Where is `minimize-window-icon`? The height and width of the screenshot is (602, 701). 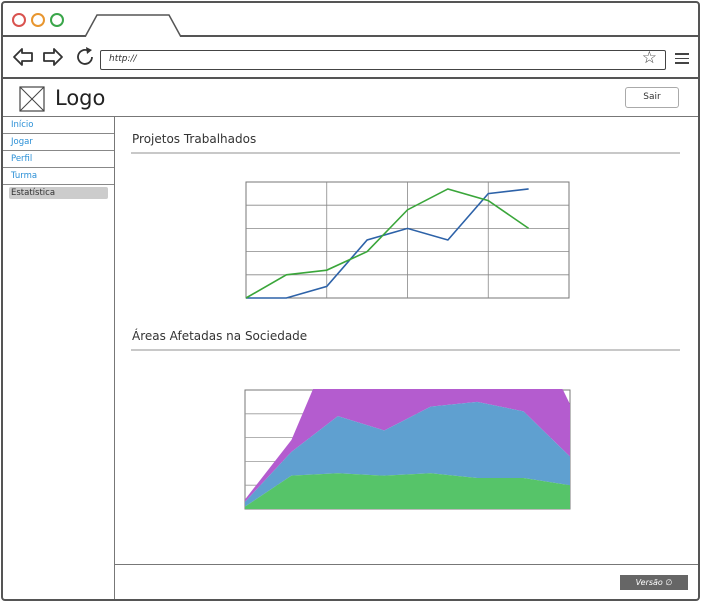
minimize-window-icon is located at coordinates (38, 20).